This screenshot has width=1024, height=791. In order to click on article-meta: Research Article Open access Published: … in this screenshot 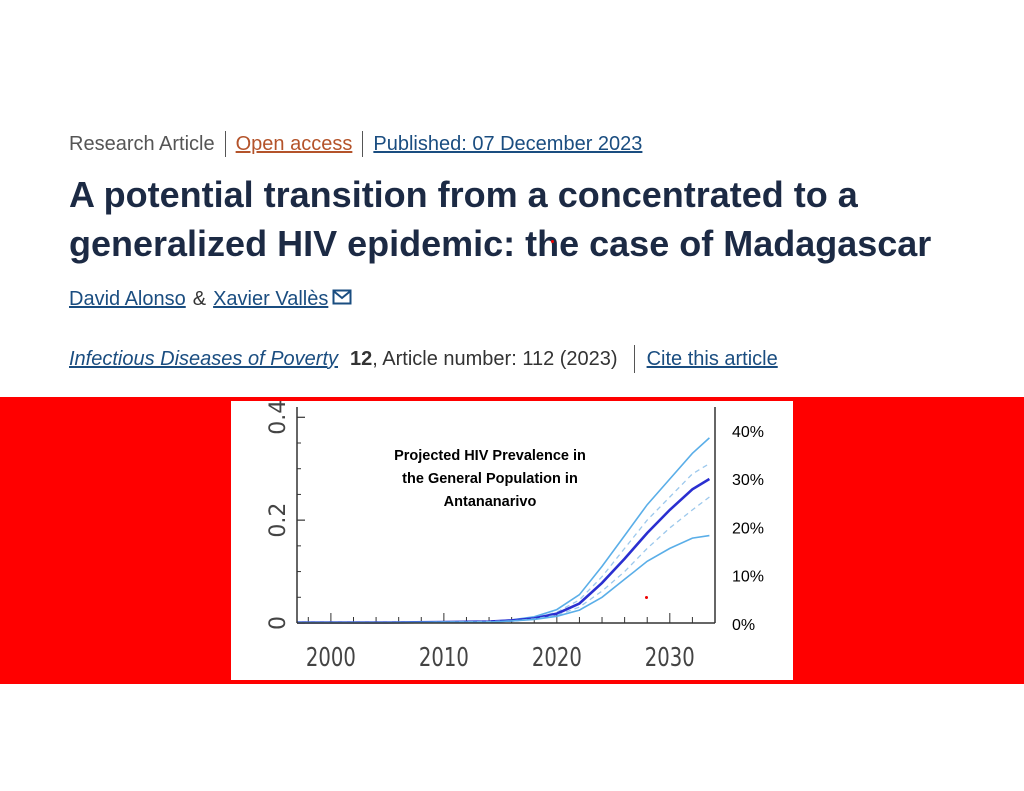, I will do `click(355, 144)`.